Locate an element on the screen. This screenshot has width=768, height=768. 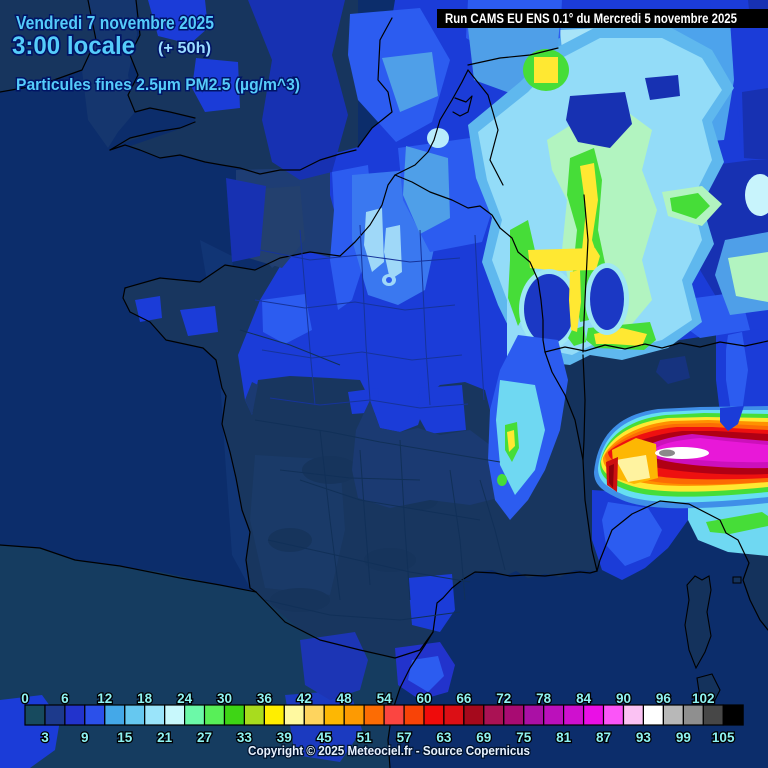
svg-text: 42 is located at coordinates (304, 698).